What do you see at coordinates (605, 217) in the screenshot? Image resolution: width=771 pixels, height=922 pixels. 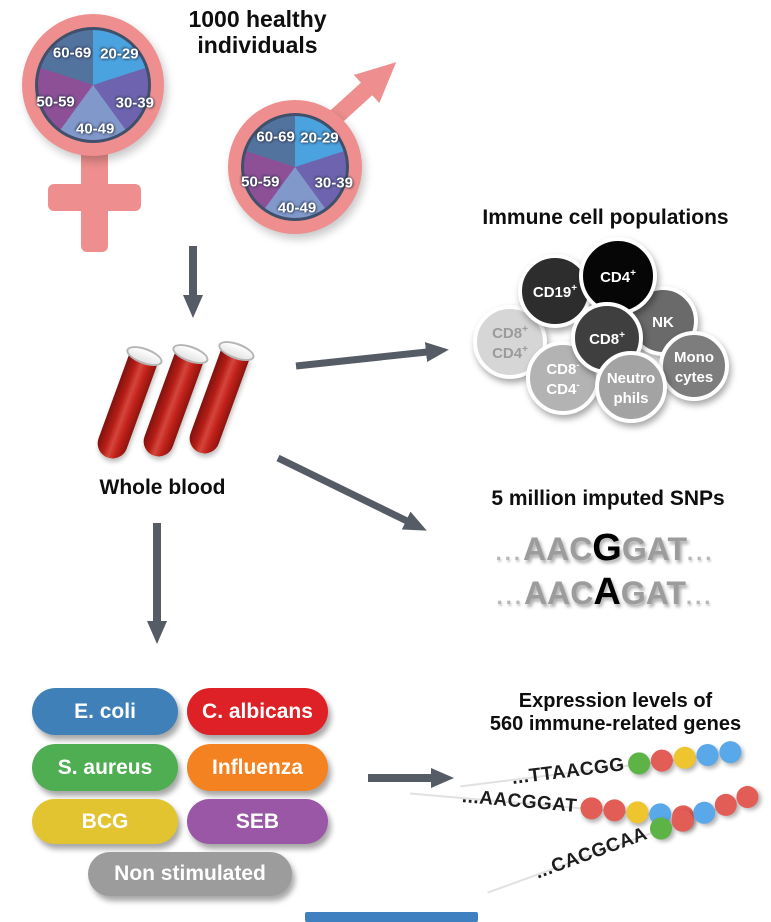 I see `immune-cells-title: Immune cell populations` at bounding box center [605, 217].